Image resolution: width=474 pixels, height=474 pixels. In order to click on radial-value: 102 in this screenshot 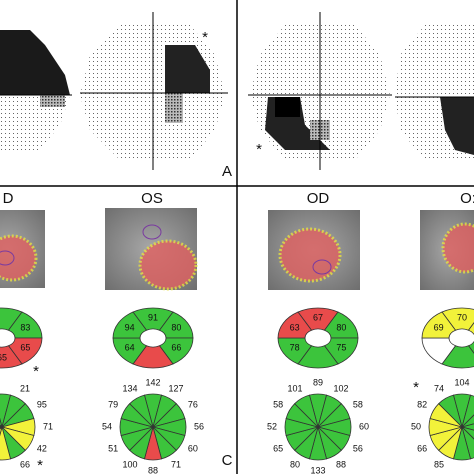, I will do `click(340, 388)`.